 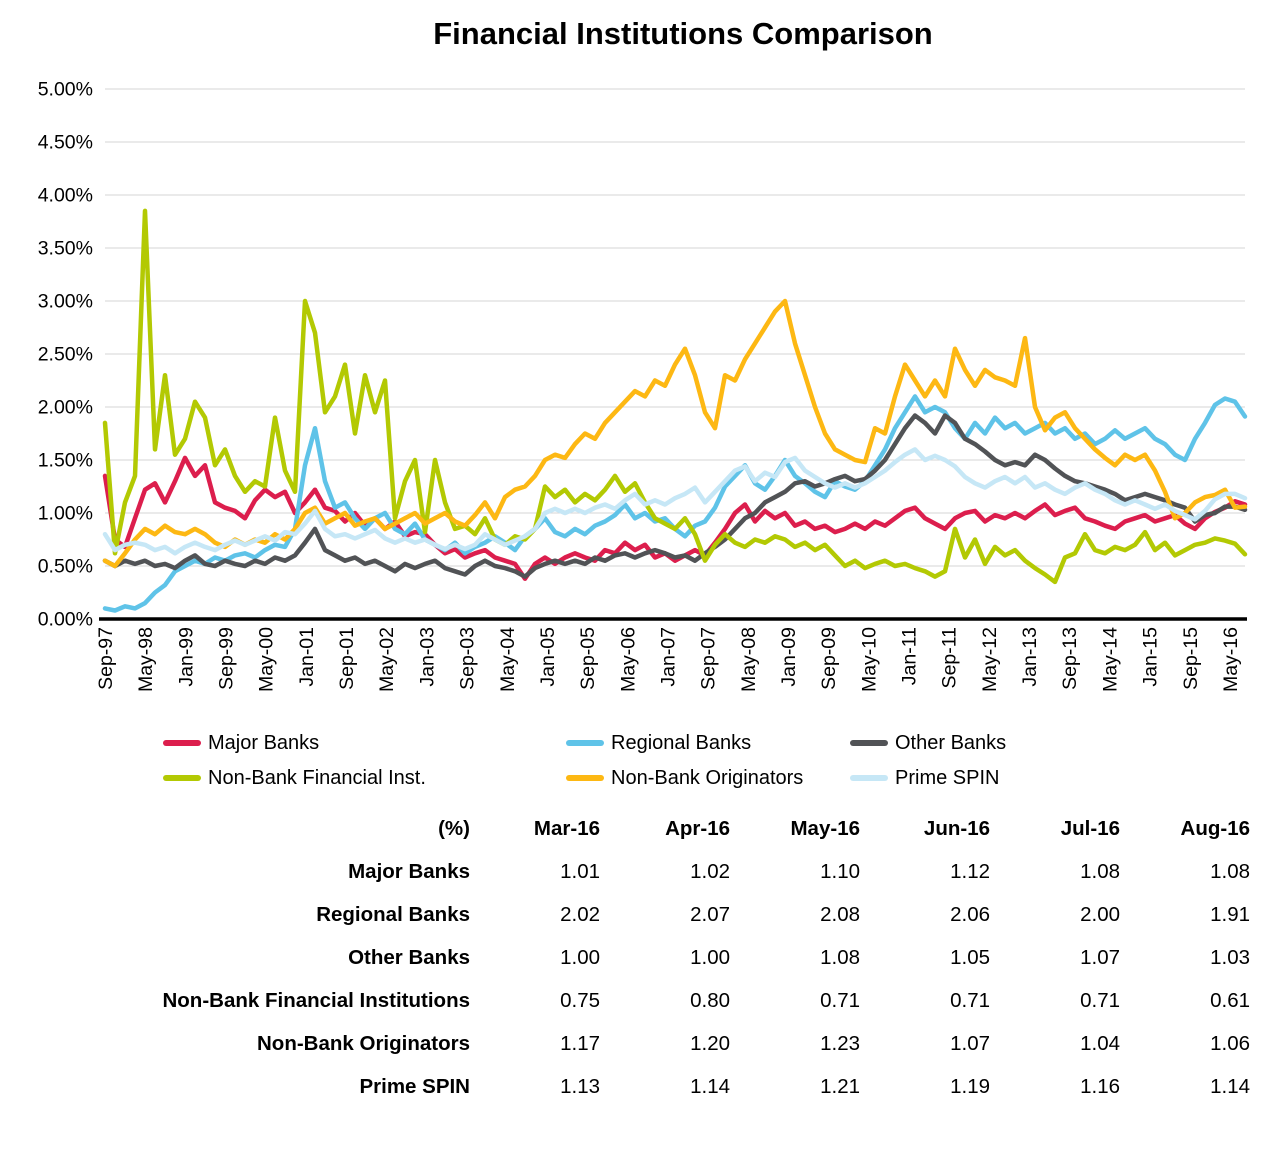 What do you see at coordinates (625, 871) in the screenshot?
I see `table-row-major-banks: Major Banks 1.01 1.02 1.10 1.12 1.08 1.08` at bounding box center [625, 871].